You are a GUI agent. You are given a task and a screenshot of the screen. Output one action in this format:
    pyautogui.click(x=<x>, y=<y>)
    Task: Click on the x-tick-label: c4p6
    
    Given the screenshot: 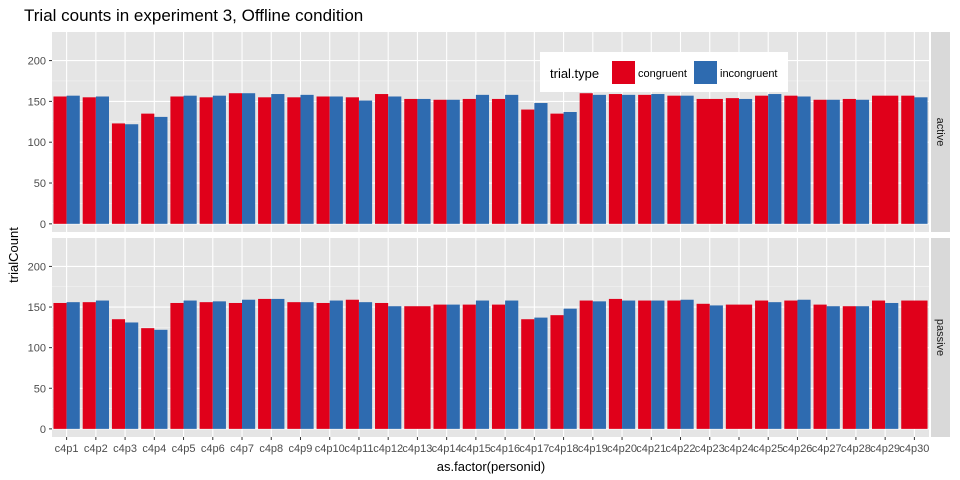 What is the action you would take?
    pyautogui.click(x=213, y=449)
    